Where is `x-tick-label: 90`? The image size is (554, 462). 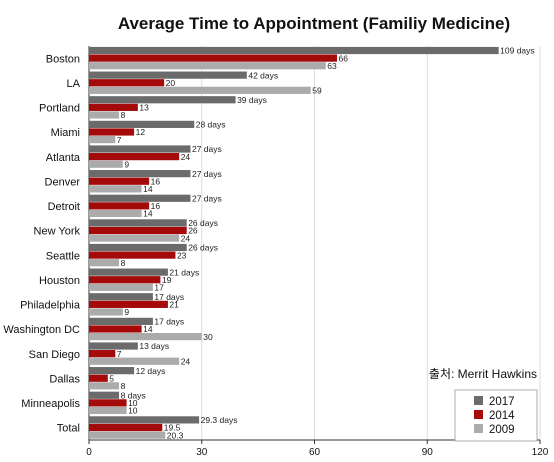
x-tick-label: 90 is located at coordinates (428, 452).